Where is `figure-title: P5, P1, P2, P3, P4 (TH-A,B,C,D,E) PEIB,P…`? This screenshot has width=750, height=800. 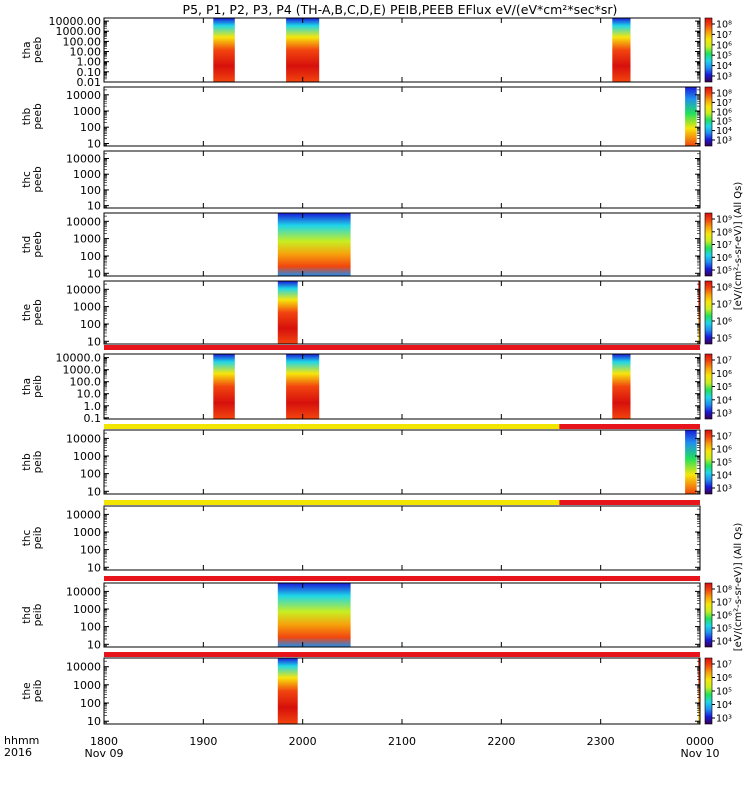
figure-title: P5, P1, P2, P3, P4 (TH-A,B,C,D,E) PEIB,P… is located at coordinates (400, 9).